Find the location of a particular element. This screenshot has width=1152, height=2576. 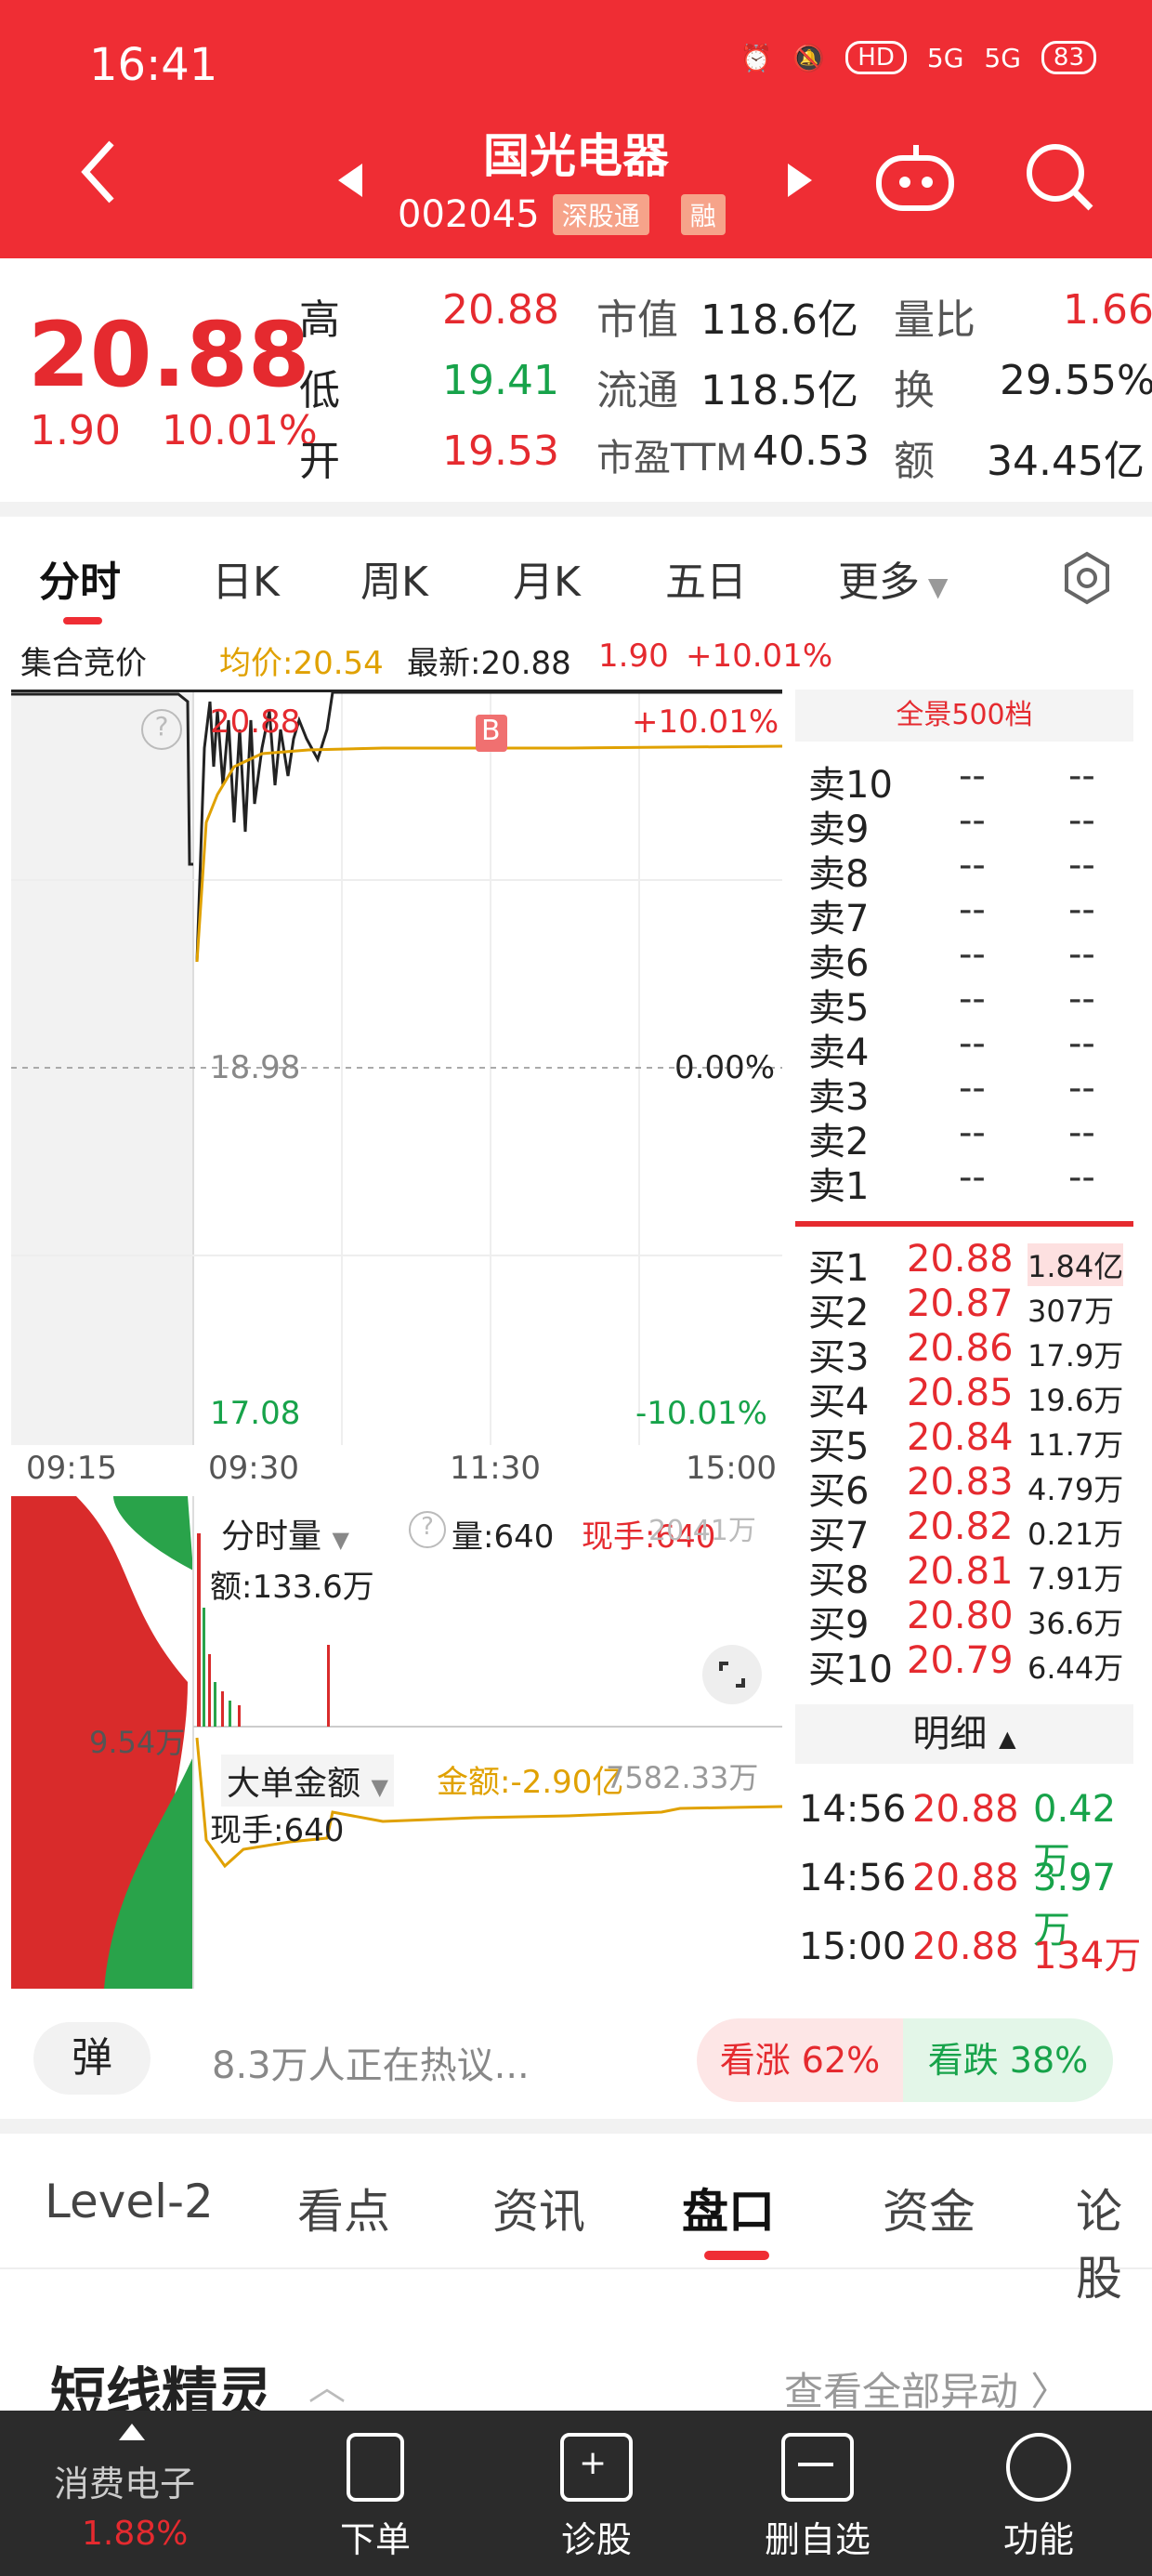

buy-level-price: 20.86 is located at coordinates (961, 1348).